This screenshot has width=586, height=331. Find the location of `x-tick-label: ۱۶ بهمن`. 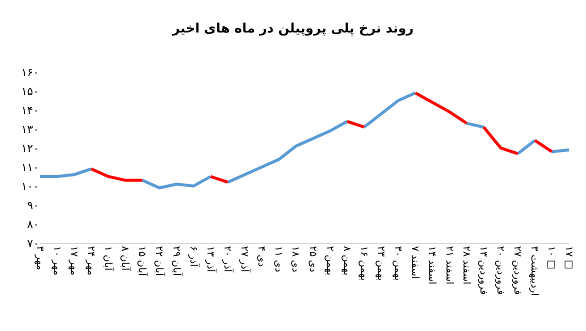

x-tick-label: ۱۶ بهمن is located at coordinates (363, 263).